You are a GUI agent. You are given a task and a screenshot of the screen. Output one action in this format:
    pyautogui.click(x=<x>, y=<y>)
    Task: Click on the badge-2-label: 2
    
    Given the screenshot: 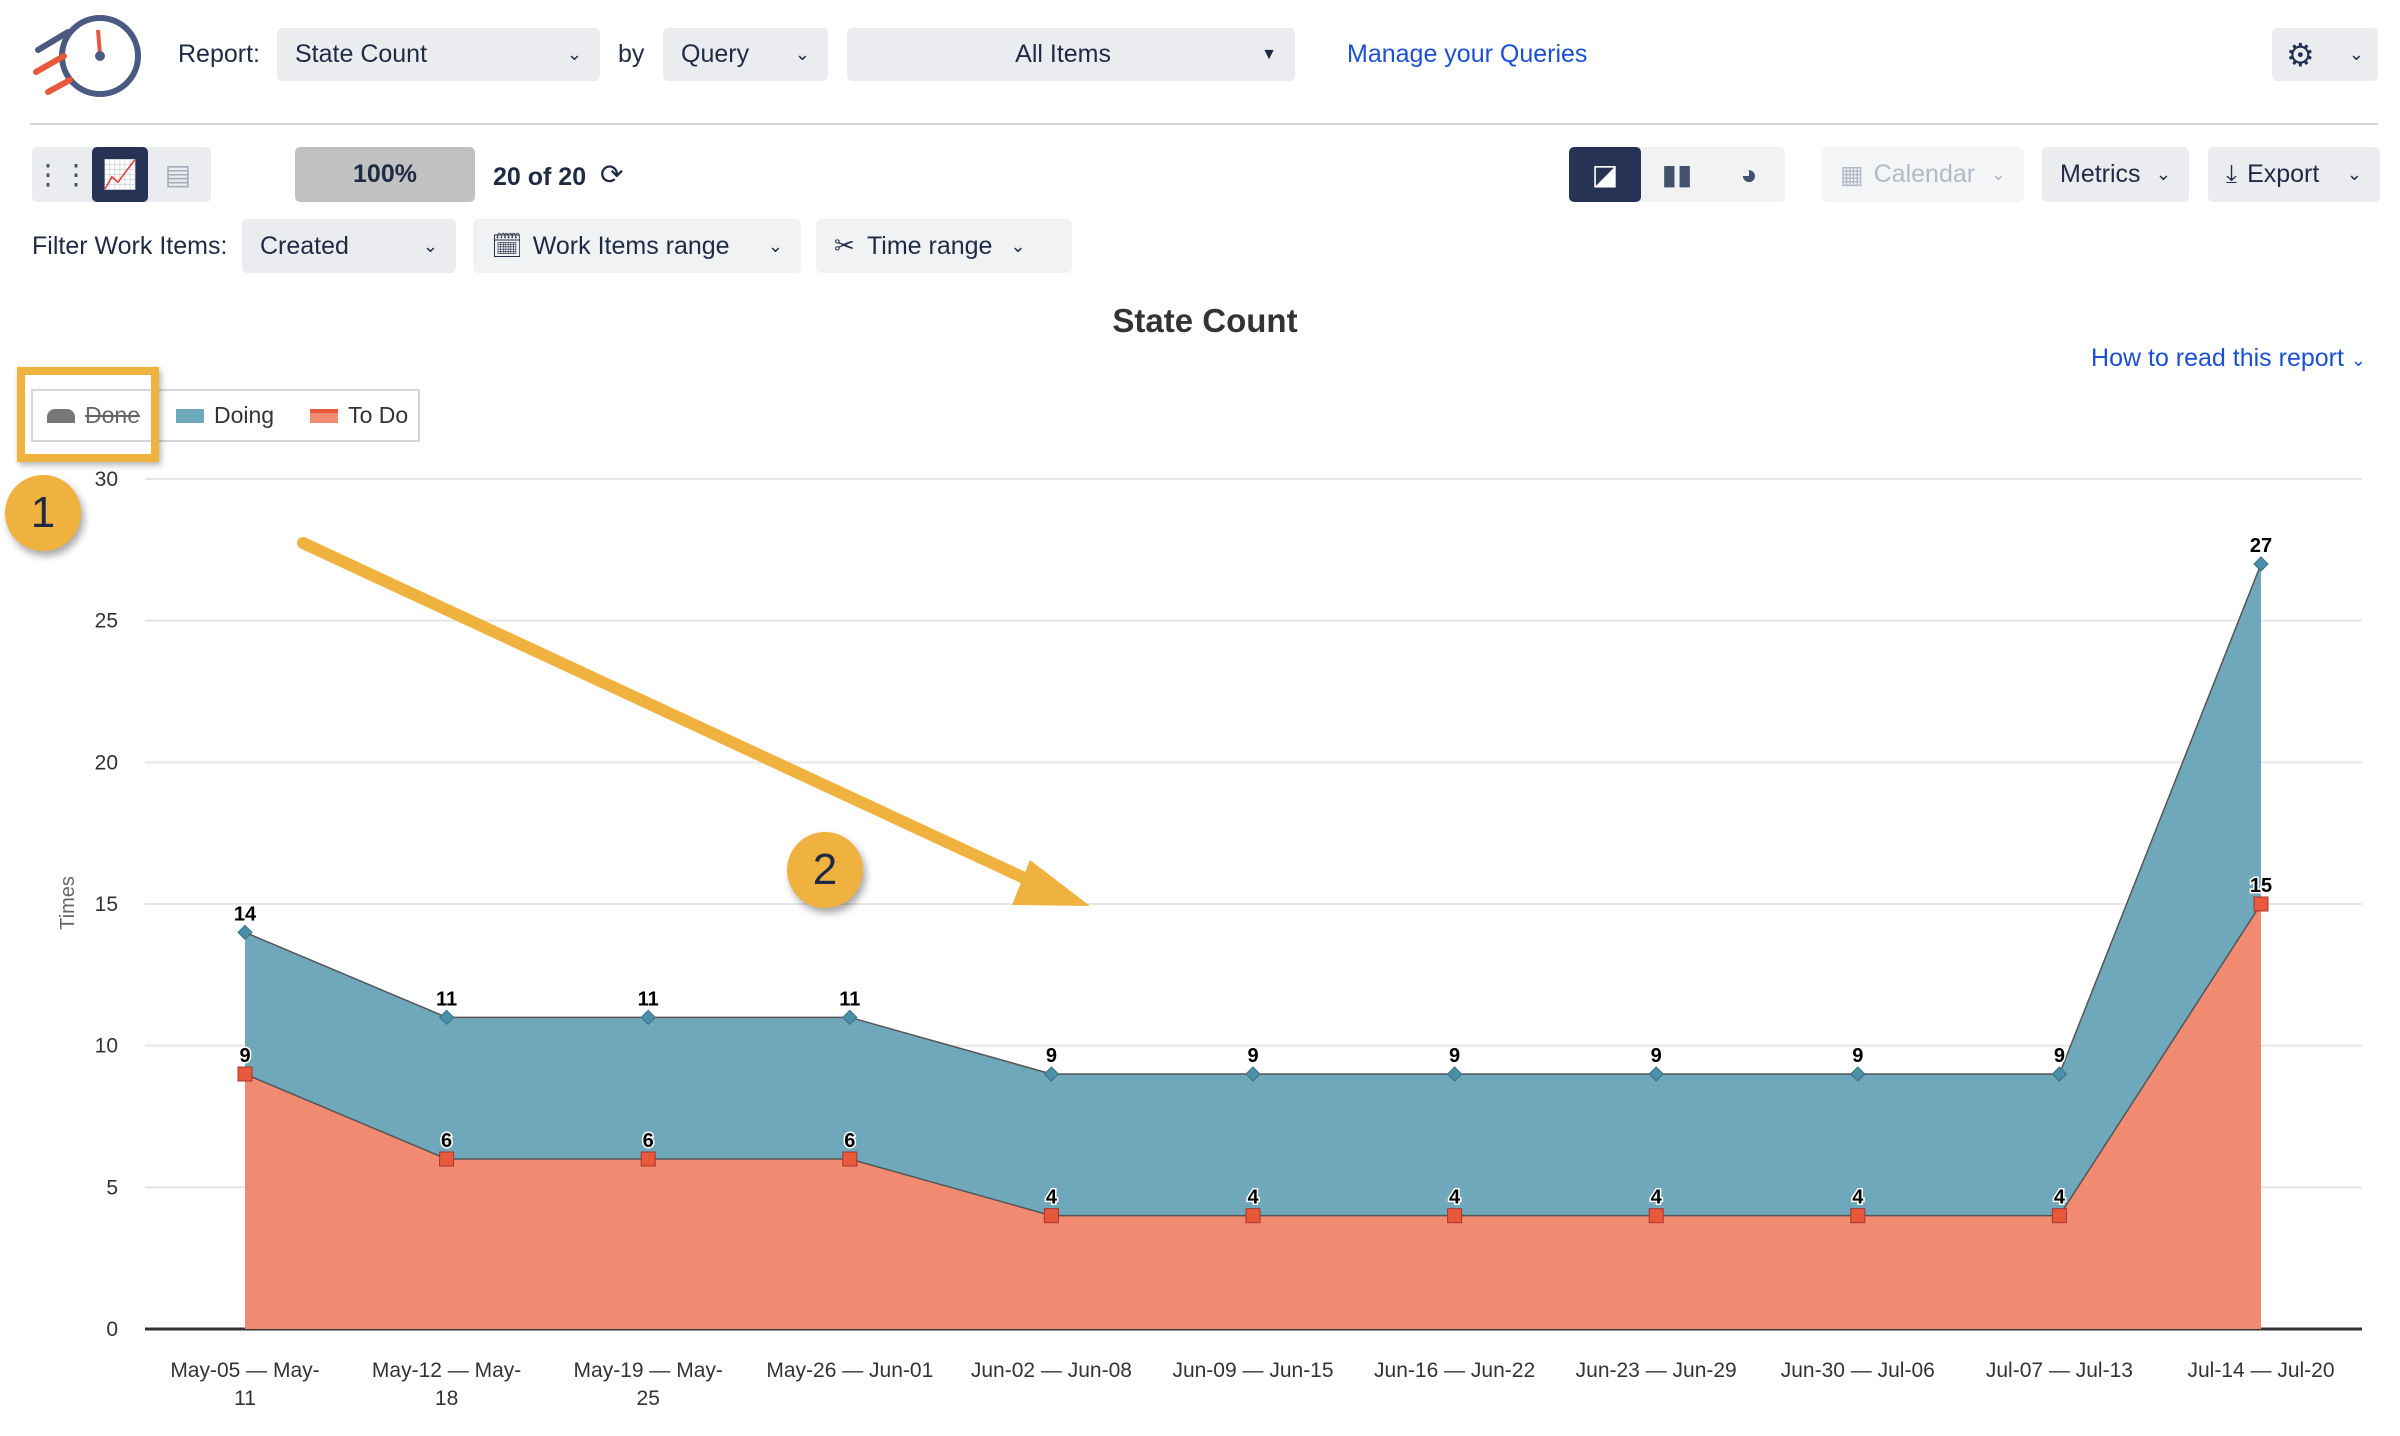 What is the action you would take?
    pyautogui.click(x=825, y=869)
    